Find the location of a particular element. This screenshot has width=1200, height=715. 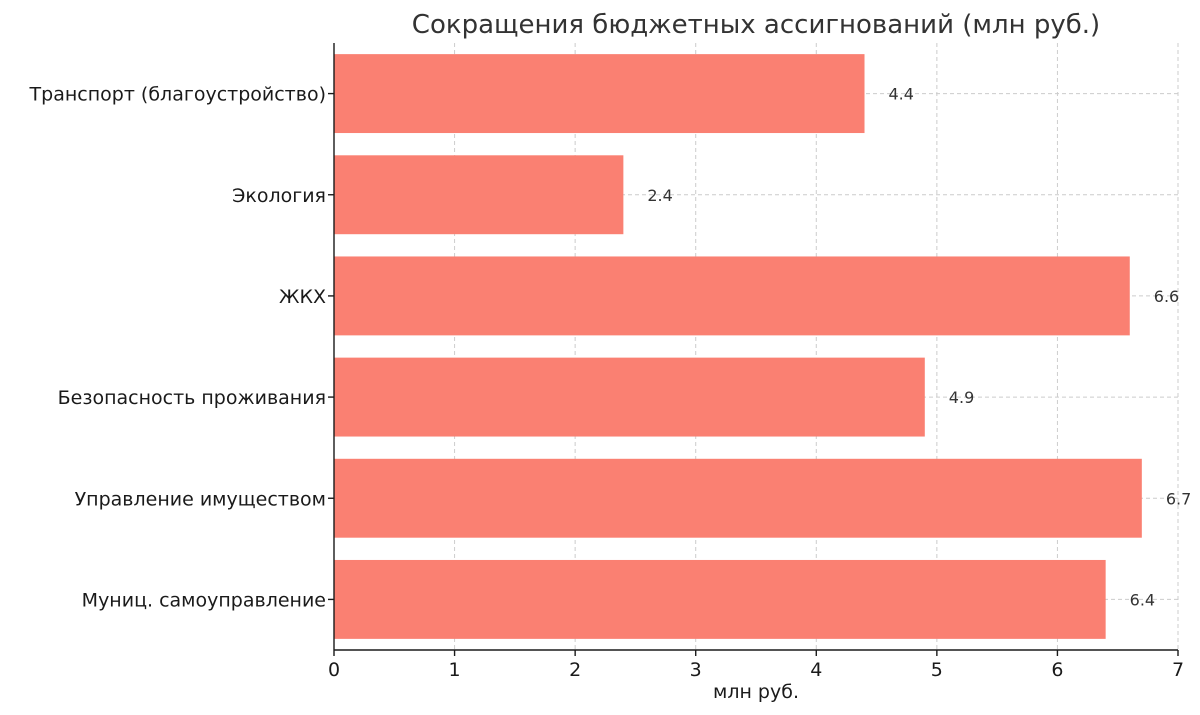

x-tick-label: 2 is located at coordinates (575, 670).